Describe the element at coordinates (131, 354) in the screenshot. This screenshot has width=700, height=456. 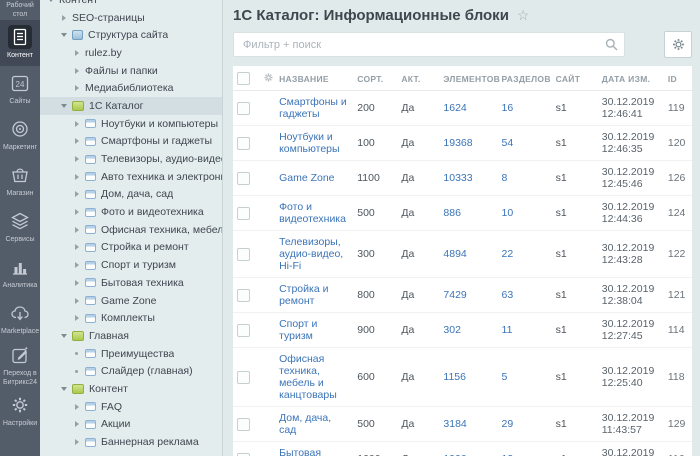
I see `tree-item: Преимущества` at that location.